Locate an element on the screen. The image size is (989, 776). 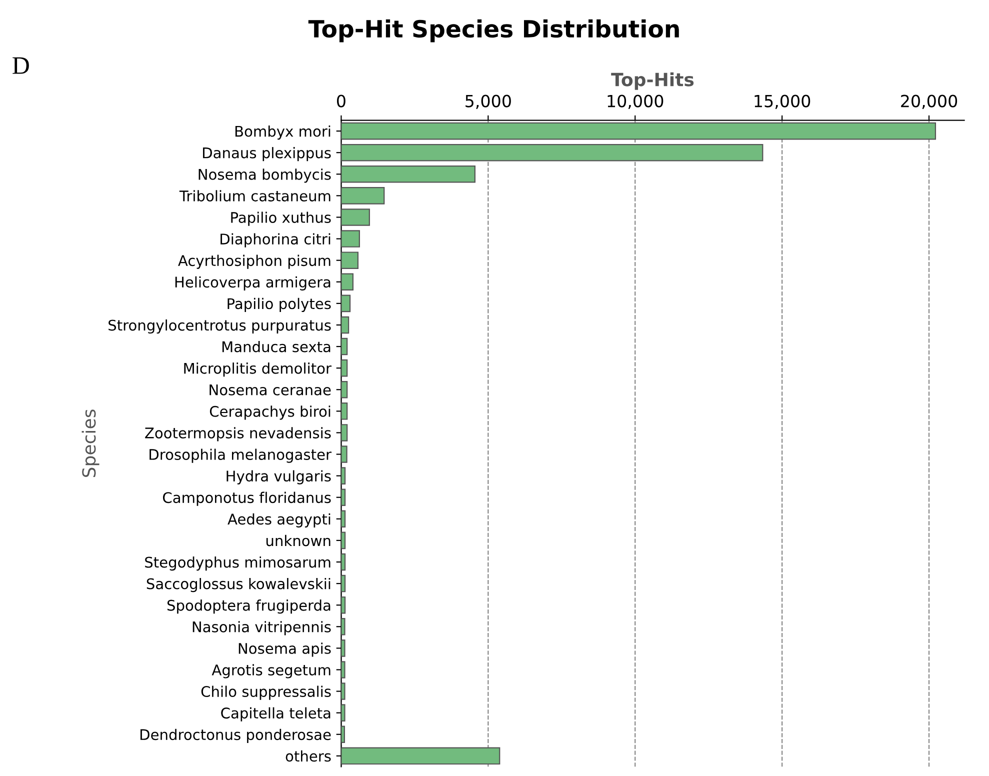
y-tick-label: Zootermopsis nevadensis is located at coordinates (238, 434).